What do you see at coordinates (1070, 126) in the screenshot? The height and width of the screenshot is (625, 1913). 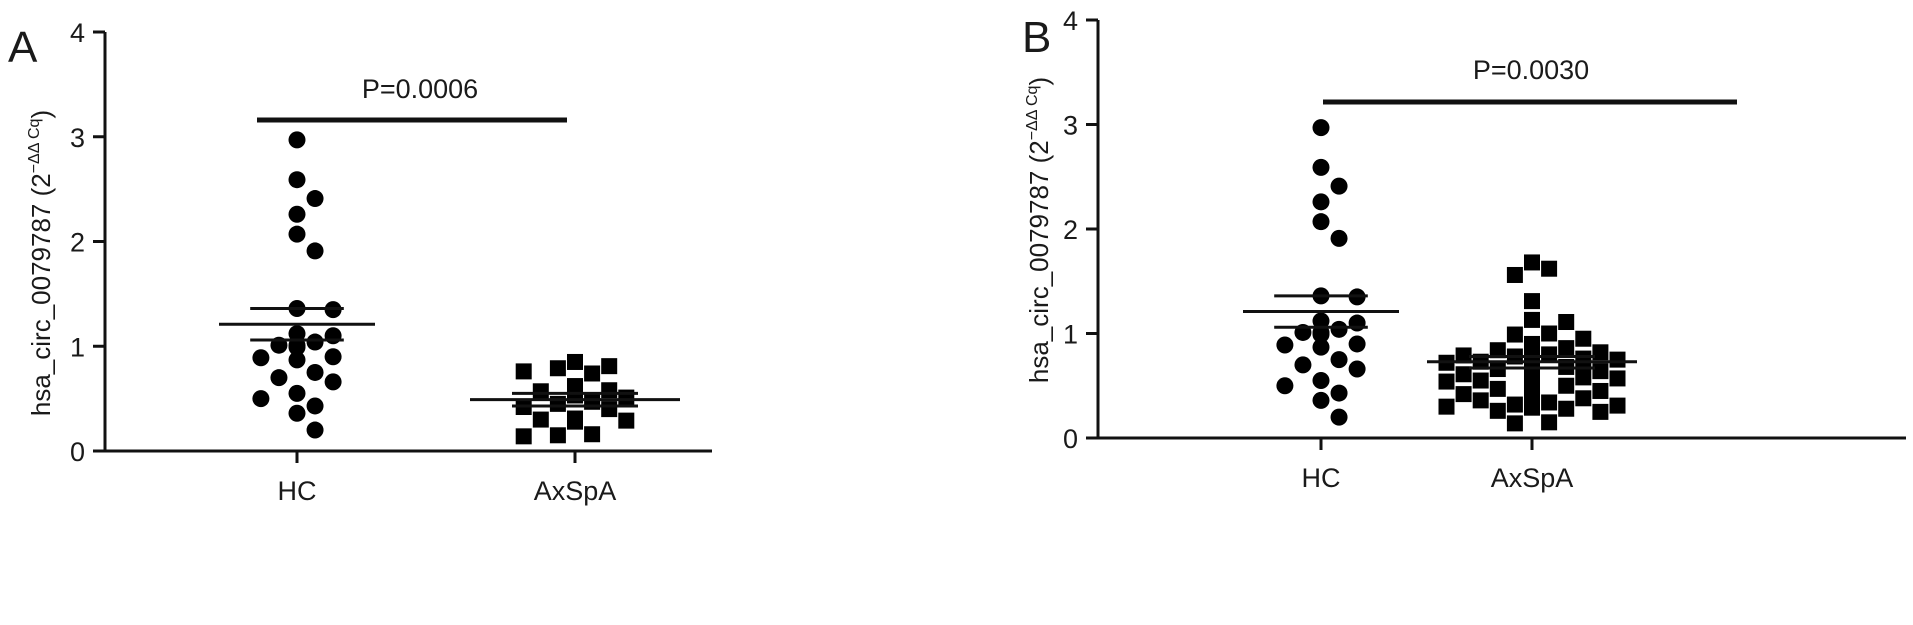 I see `y-tick-label: 3` at bounding box center [1070, 126].